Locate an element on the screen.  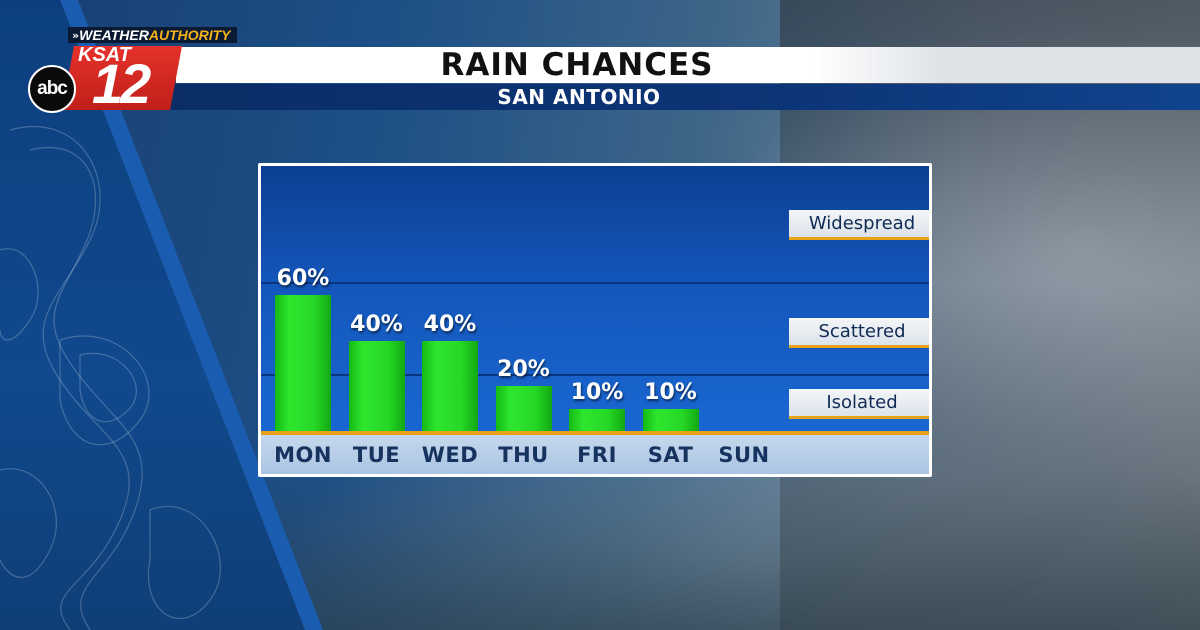
bar-mon is located at coordinates (303, 363).